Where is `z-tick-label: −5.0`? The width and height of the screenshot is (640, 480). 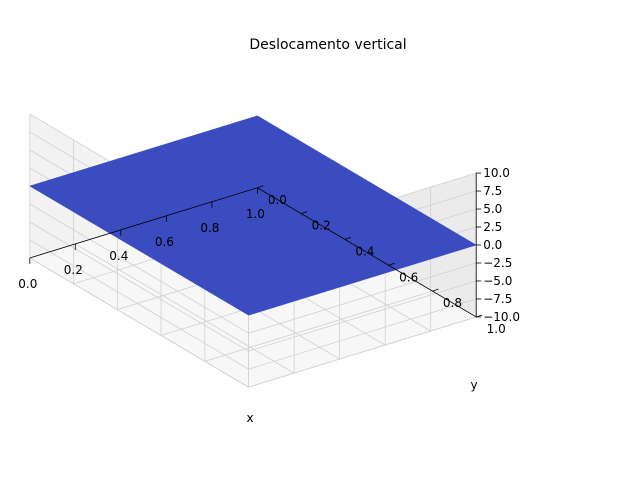
z-tick-label: −5.0 is located at coordinates (497, 281).